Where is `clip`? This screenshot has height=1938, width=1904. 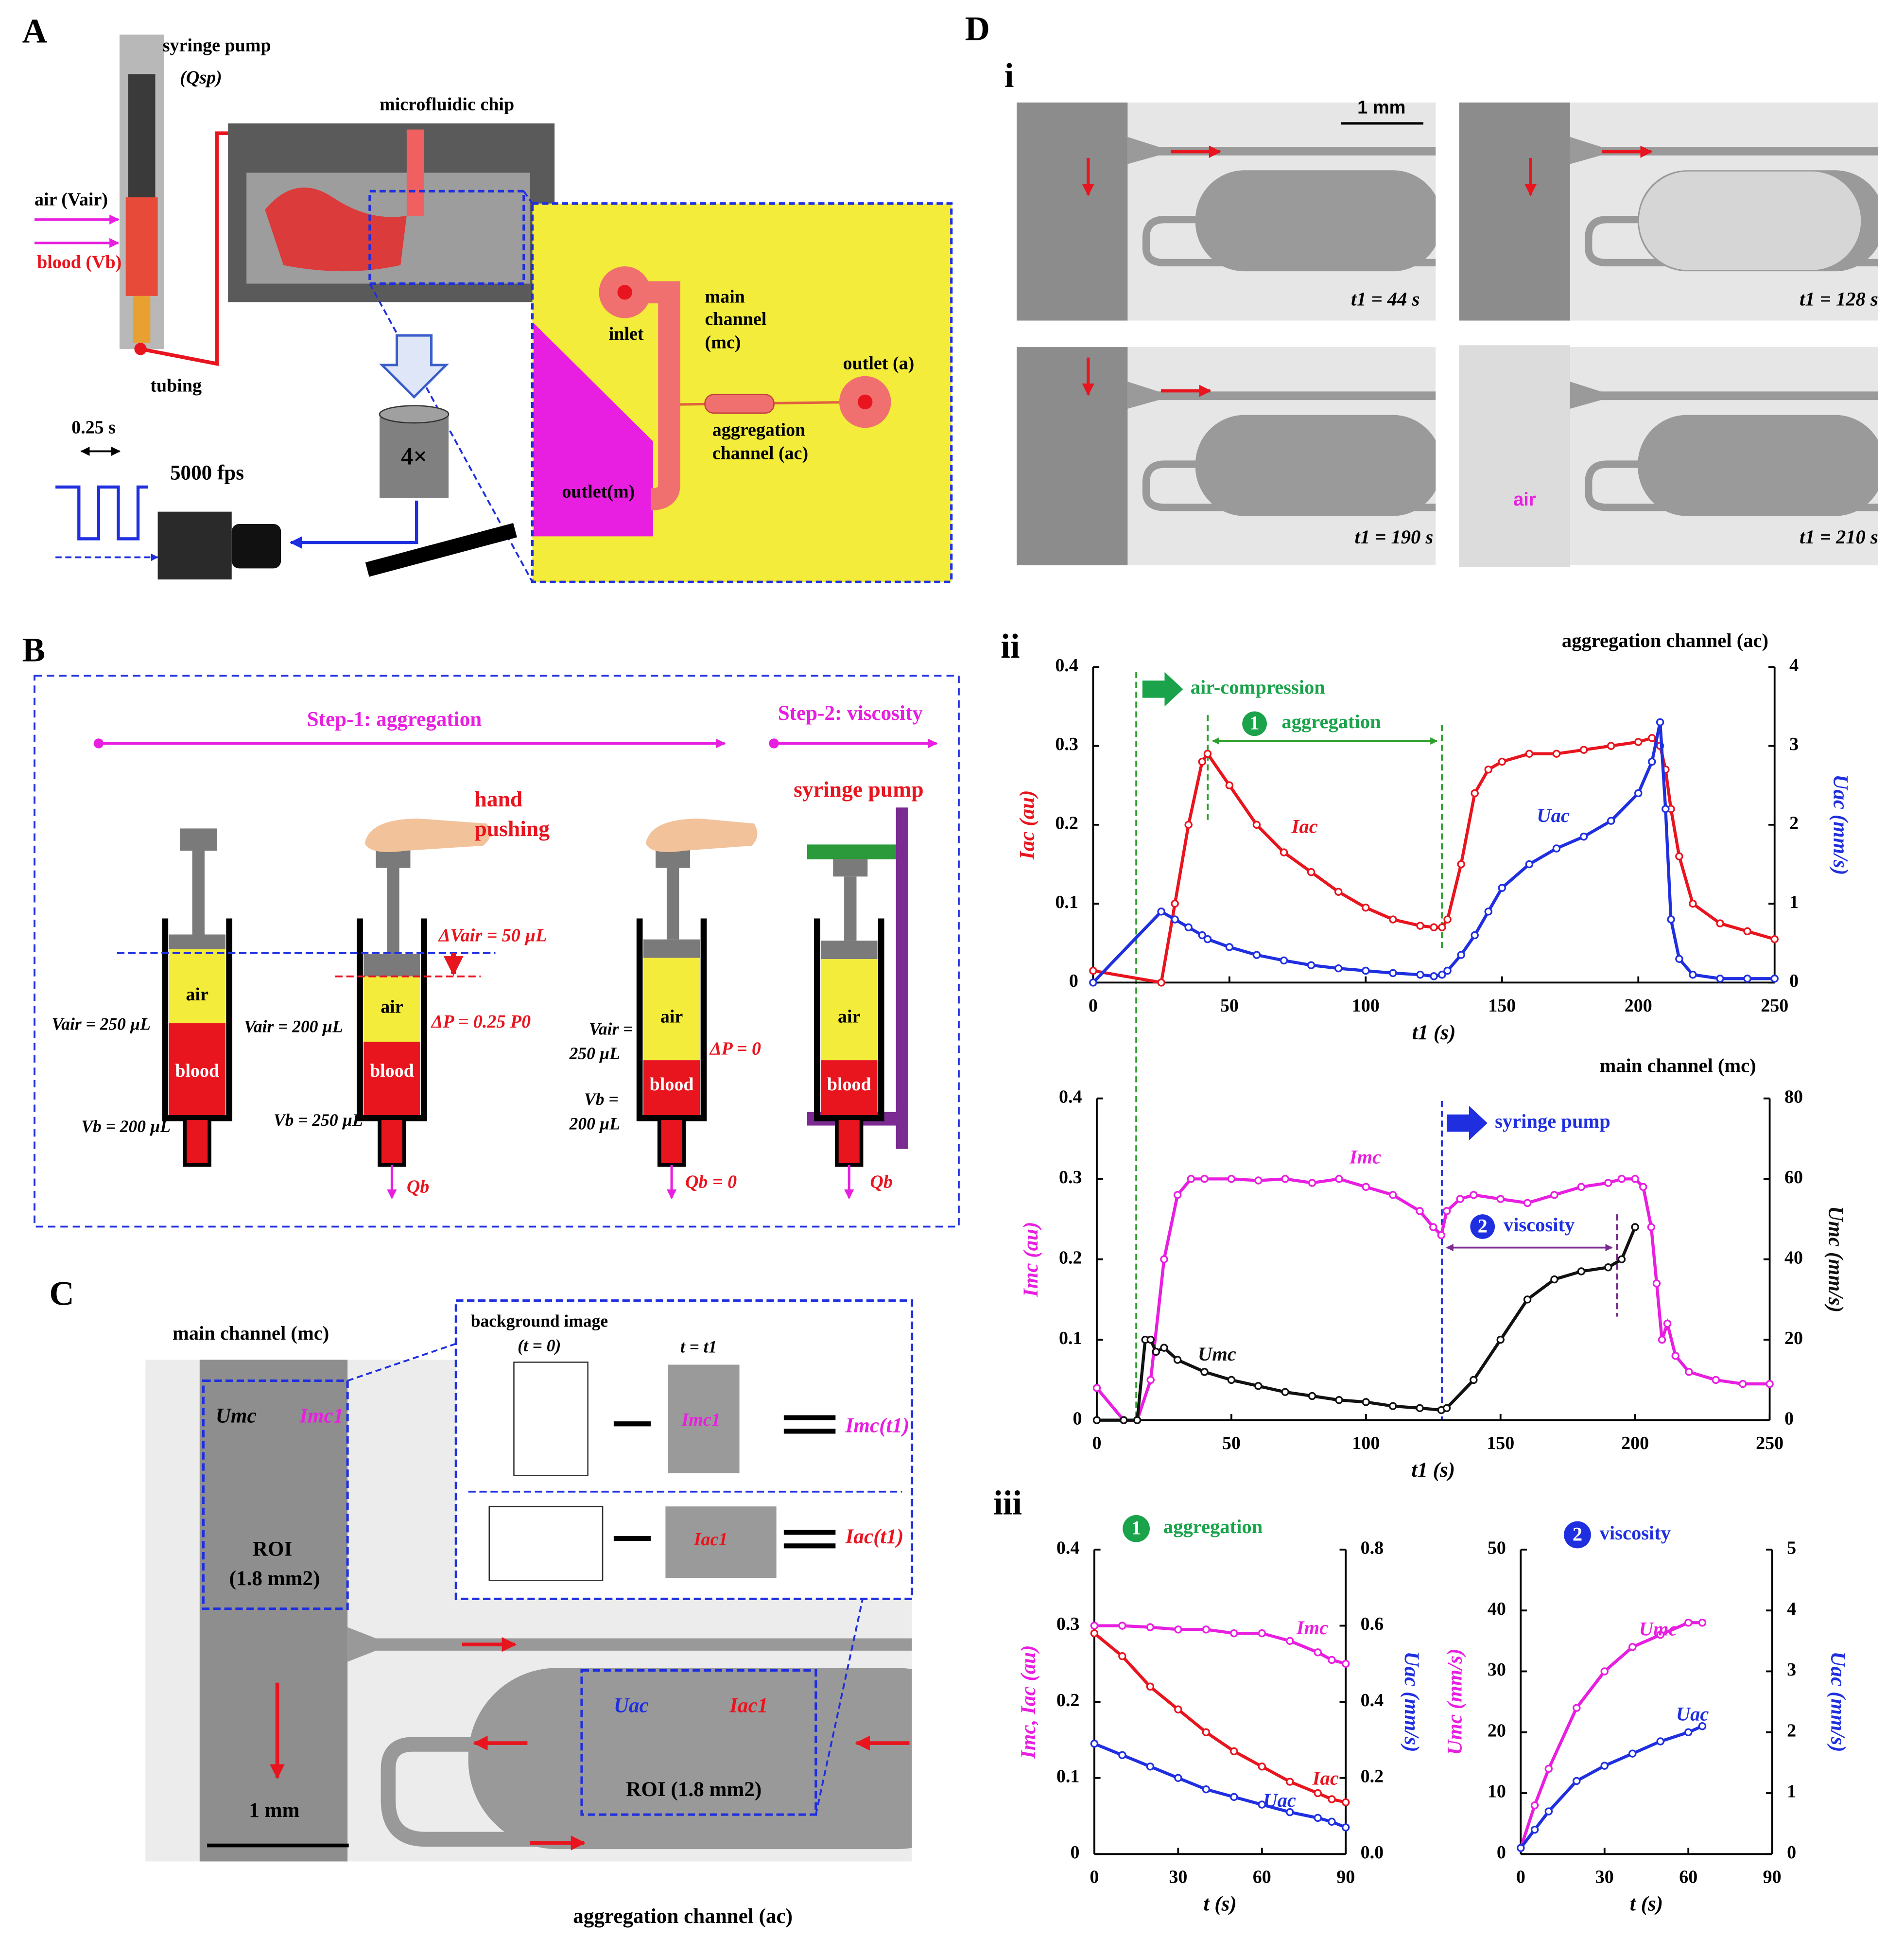
clip is located at coordinates (955, 1760).